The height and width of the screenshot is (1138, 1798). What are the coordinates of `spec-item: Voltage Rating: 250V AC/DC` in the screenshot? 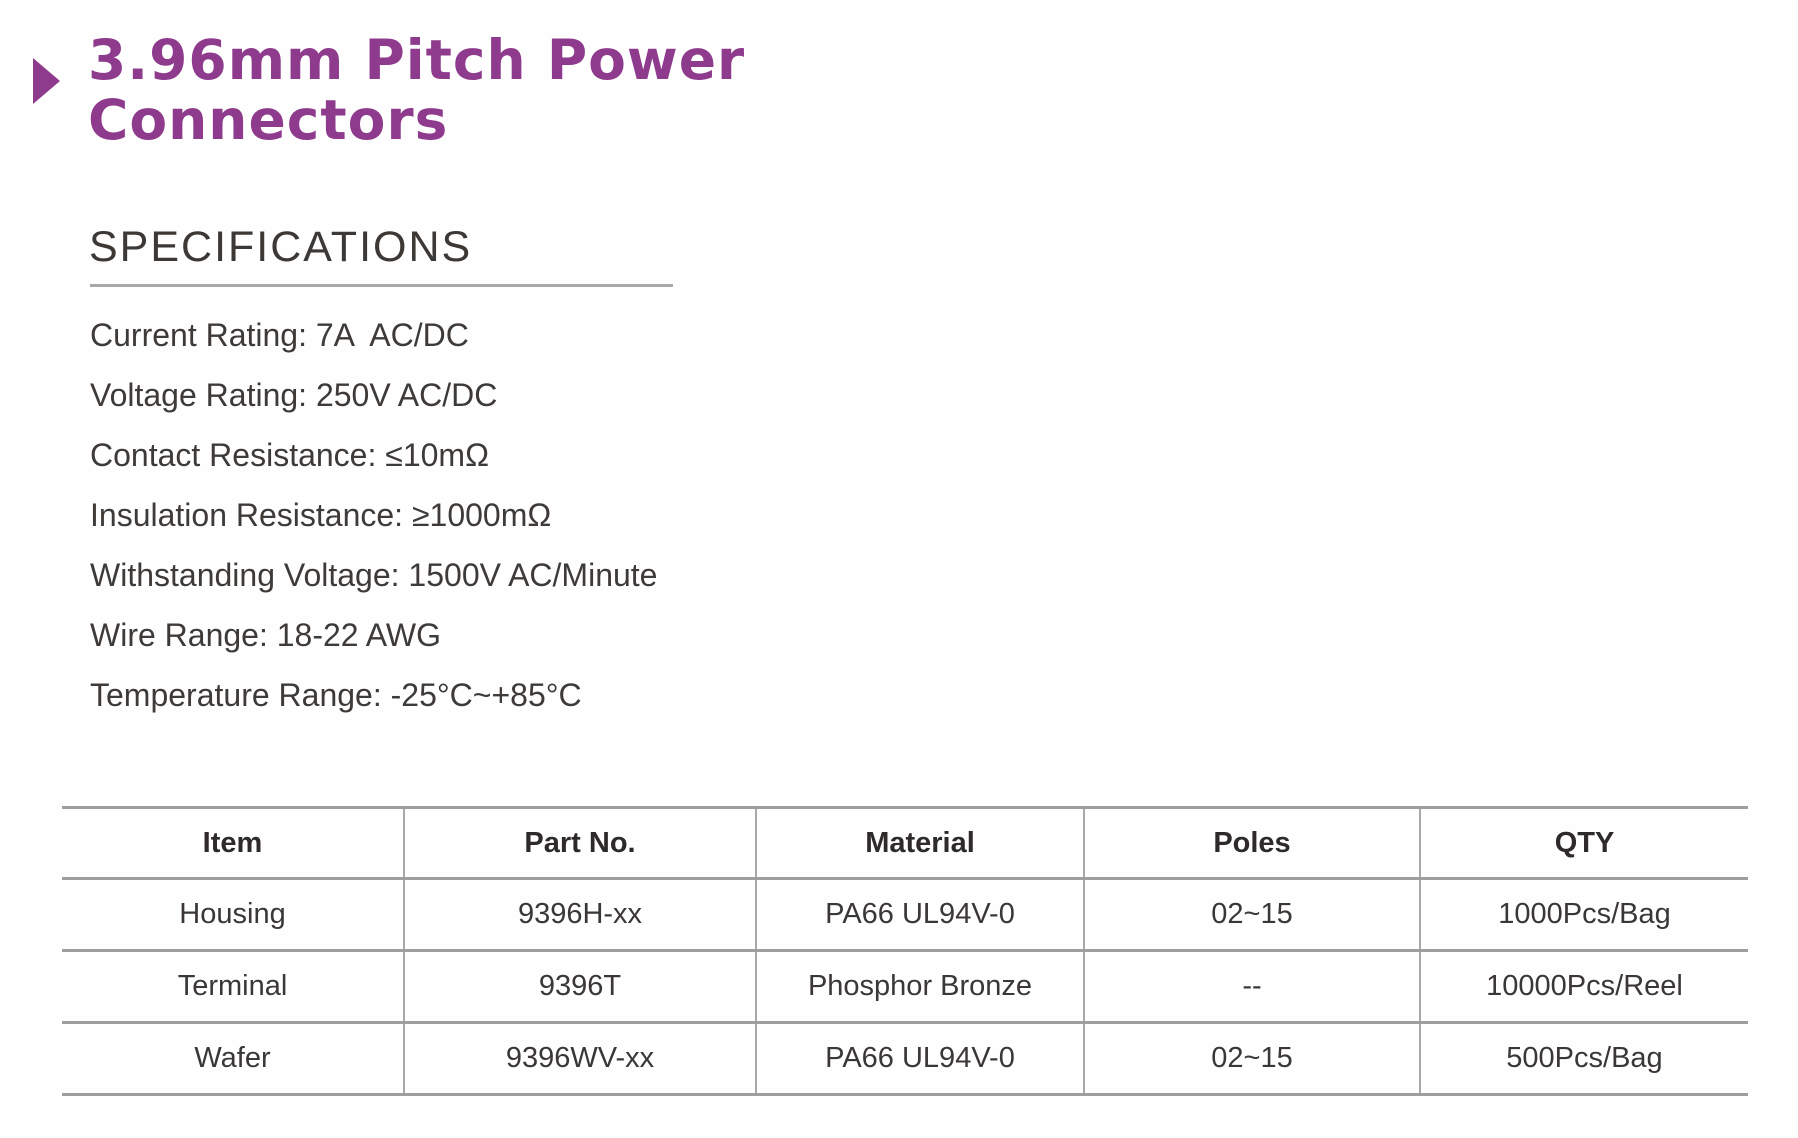 It's located at (294, 394).